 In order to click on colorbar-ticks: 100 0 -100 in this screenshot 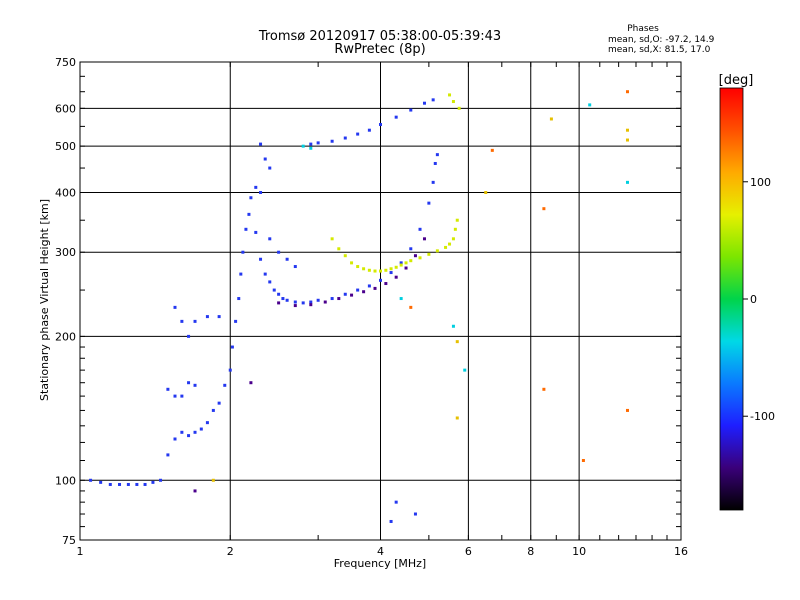, I will do `click(759, 299)`.